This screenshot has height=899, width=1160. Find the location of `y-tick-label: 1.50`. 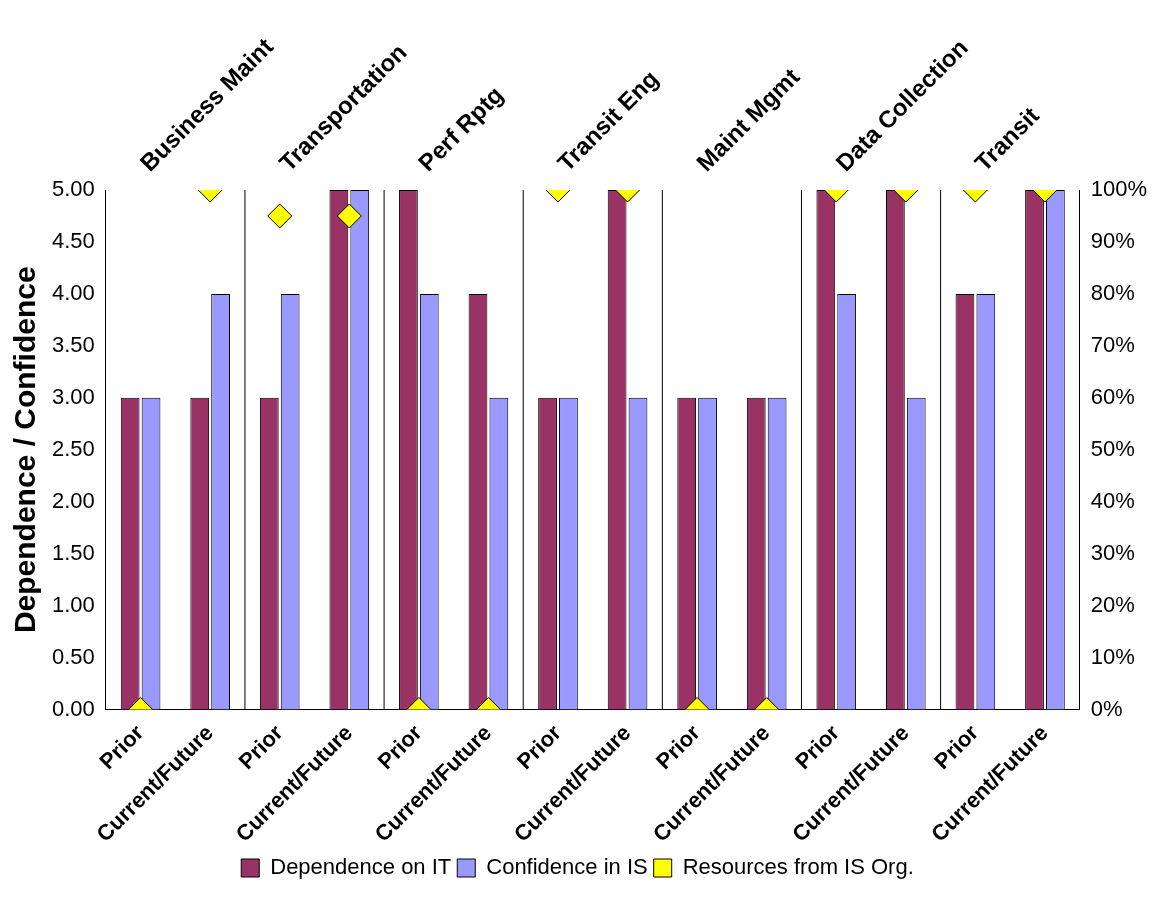

y-tick-label: 1.50 is located at coordinates (73, 552).